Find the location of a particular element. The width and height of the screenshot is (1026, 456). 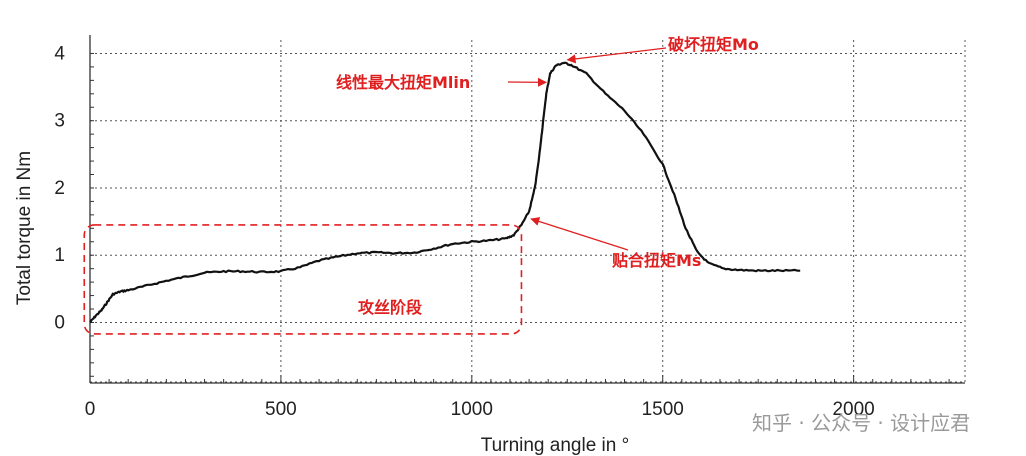

arrow-mo is located at coordinates (616, 55).